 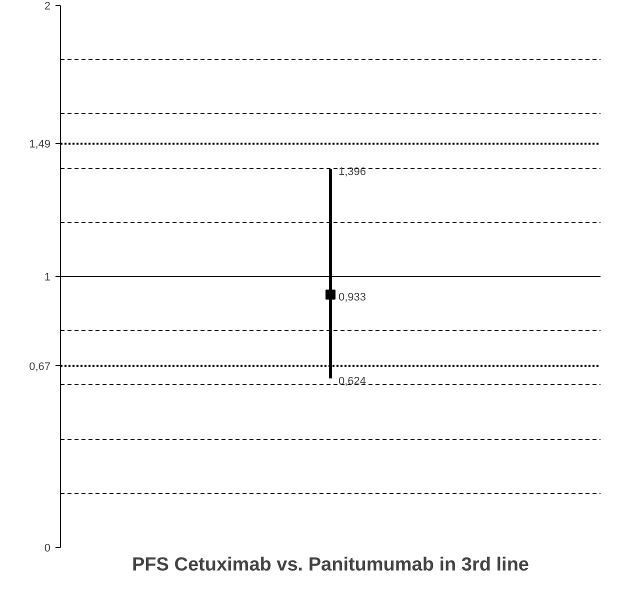 I want to click on annotation: 0,624, so click(x=352, y=381).